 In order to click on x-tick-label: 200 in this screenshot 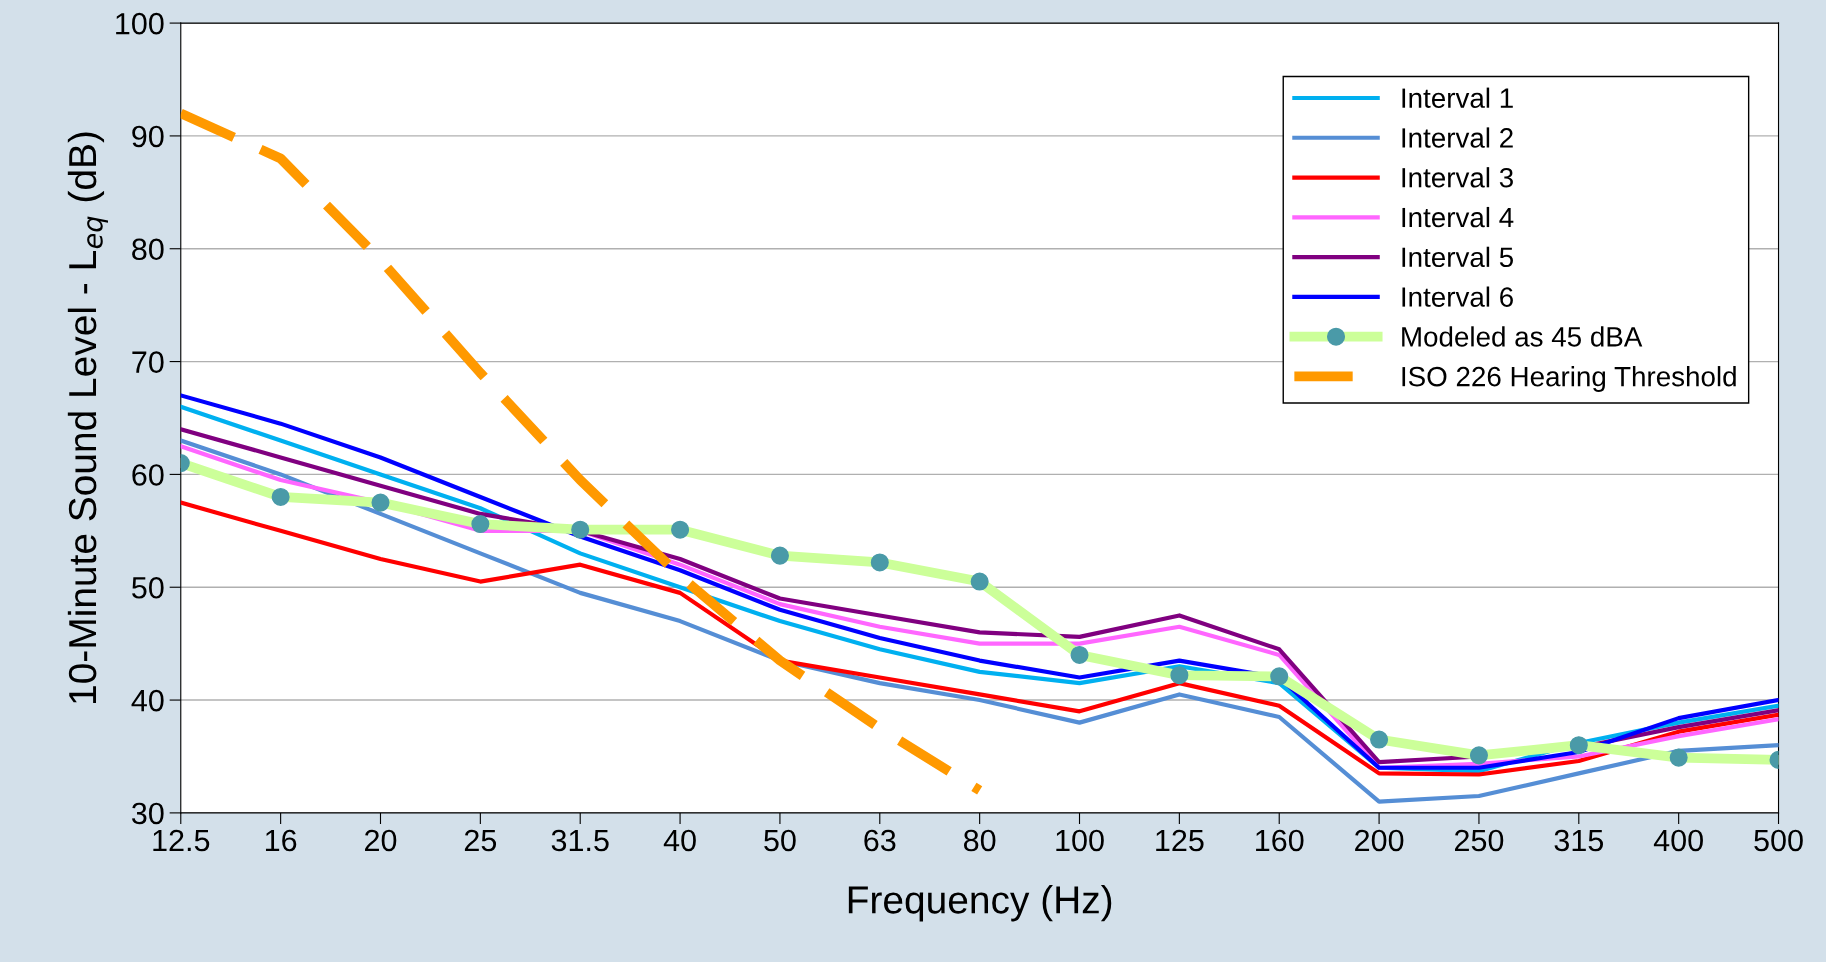, I will do `click(1379, 840)`.